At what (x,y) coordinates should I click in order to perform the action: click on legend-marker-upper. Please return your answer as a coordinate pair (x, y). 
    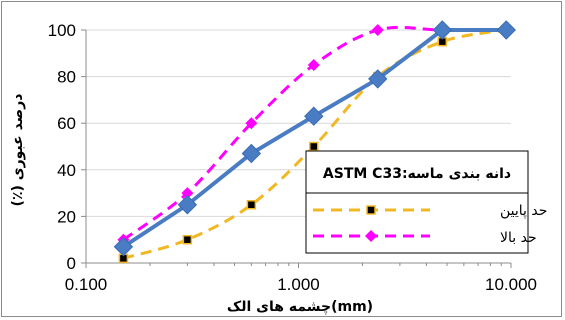
    Looking at the image, I should click on (371, 236).